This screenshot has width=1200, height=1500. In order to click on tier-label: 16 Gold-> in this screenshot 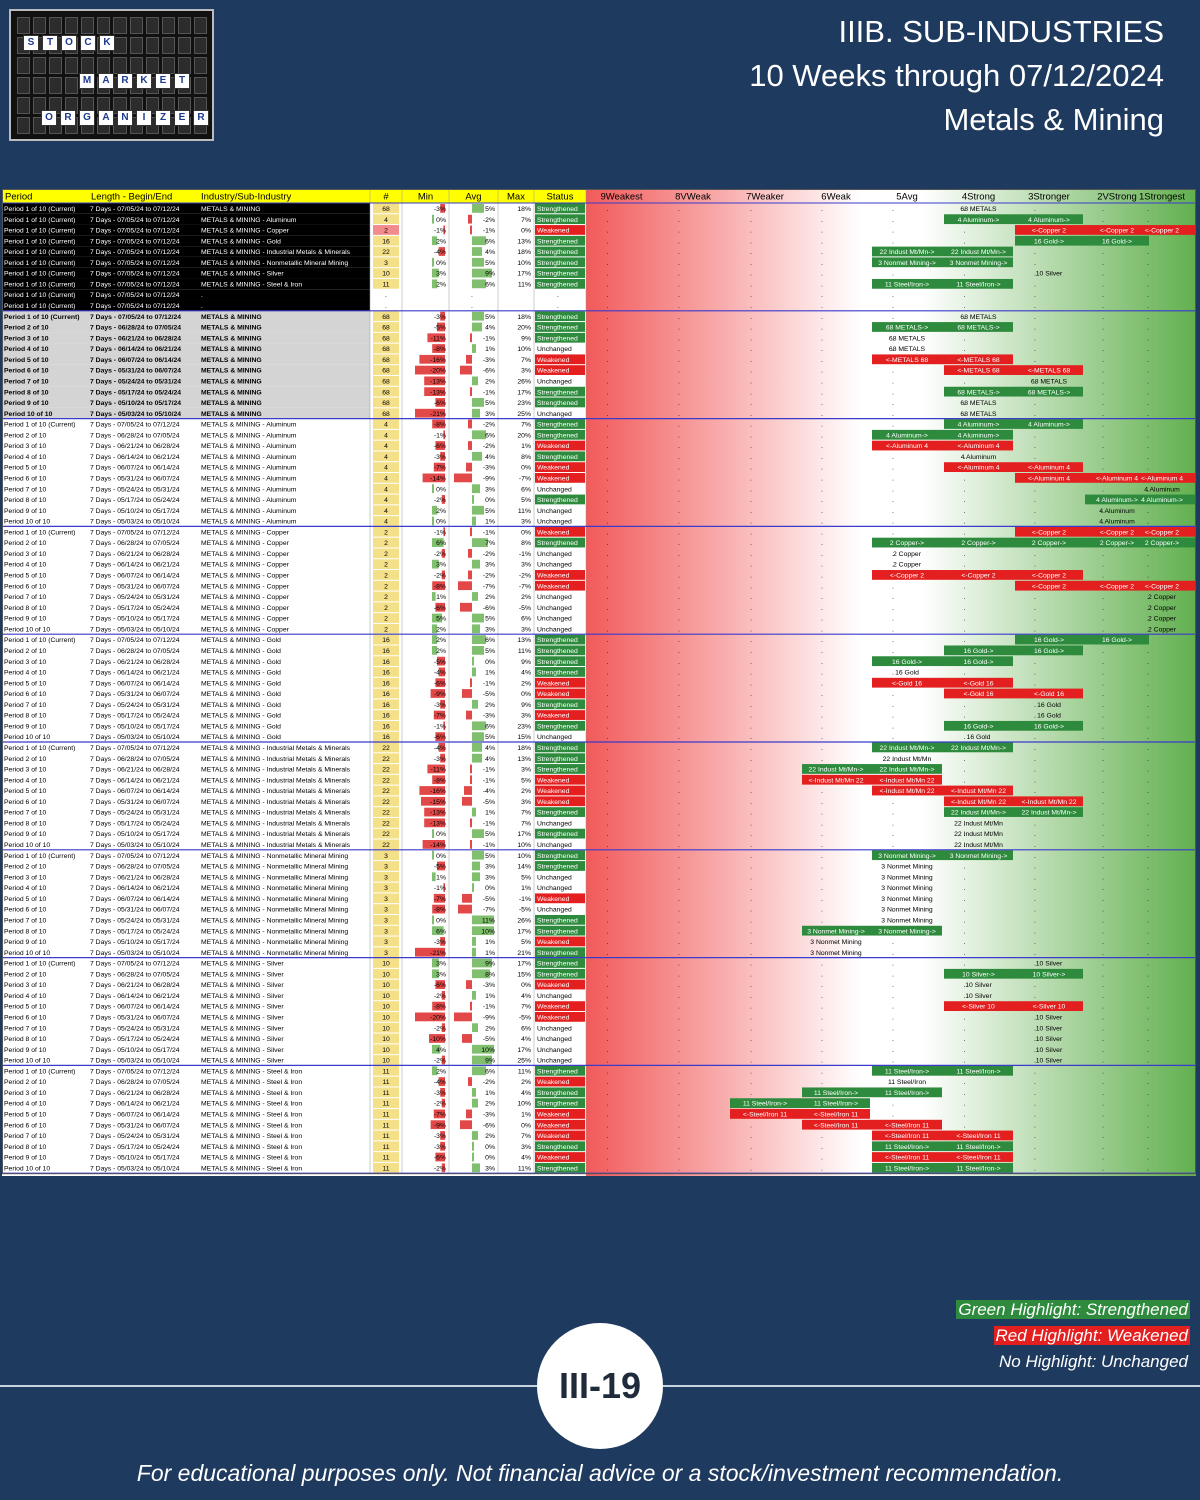, I will do `click(978, 662)`.